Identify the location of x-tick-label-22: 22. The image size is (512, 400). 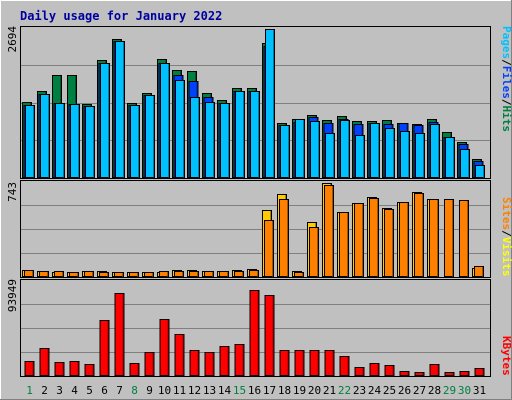
(344, 390).